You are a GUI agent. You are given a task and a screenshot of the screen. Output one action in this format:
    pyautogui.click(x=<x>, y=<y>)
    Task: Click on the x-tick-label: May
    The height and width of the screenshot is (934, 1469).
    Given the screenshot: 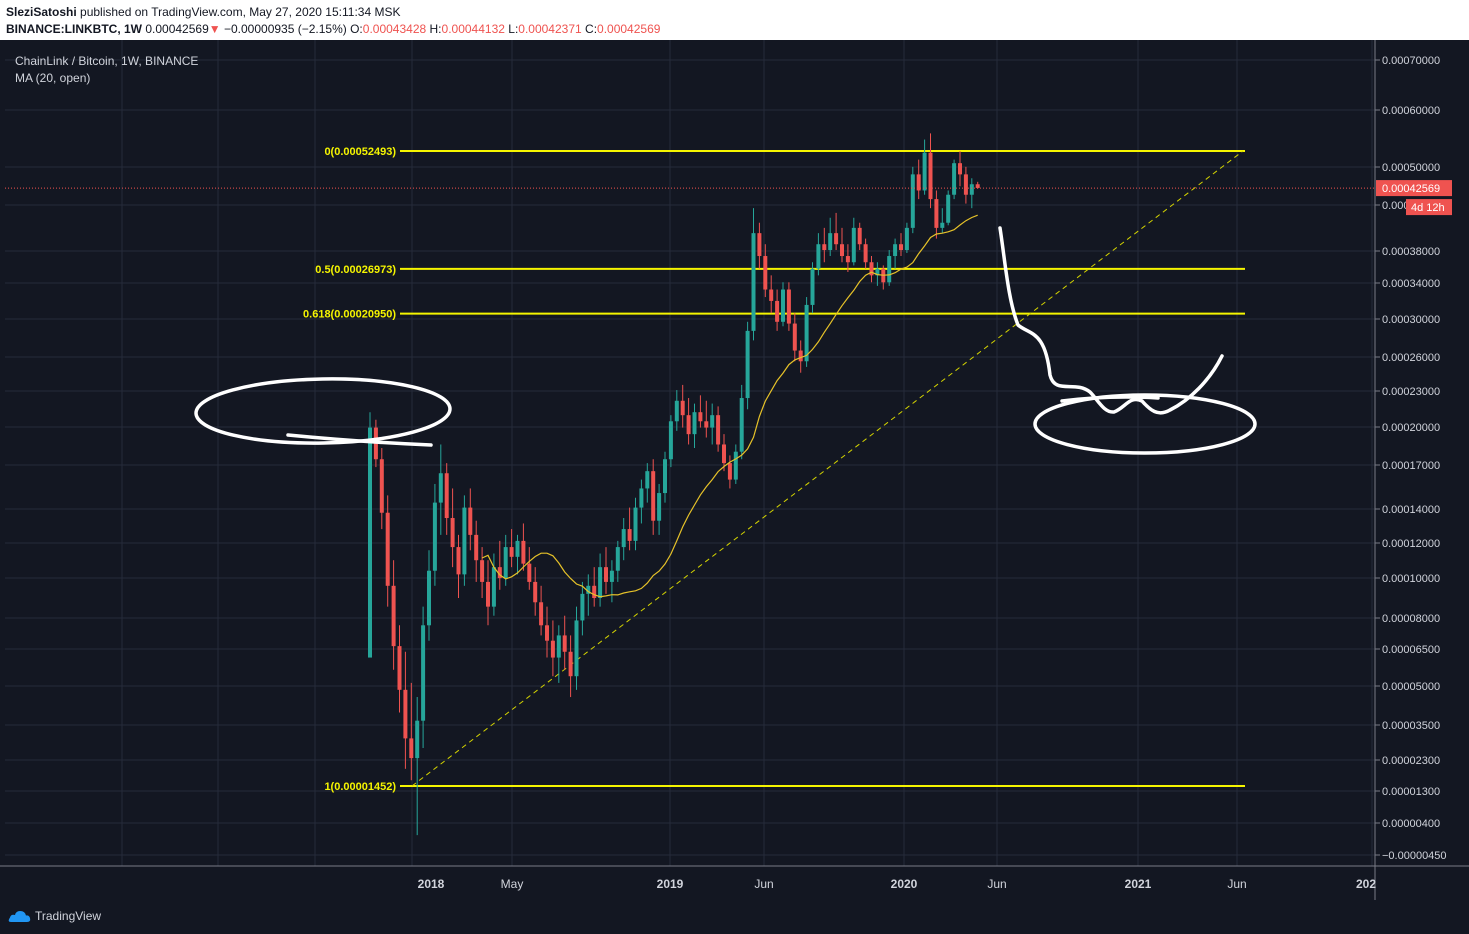 What is the action you would take?
    pyautogui.click(x=512, y=884)
    